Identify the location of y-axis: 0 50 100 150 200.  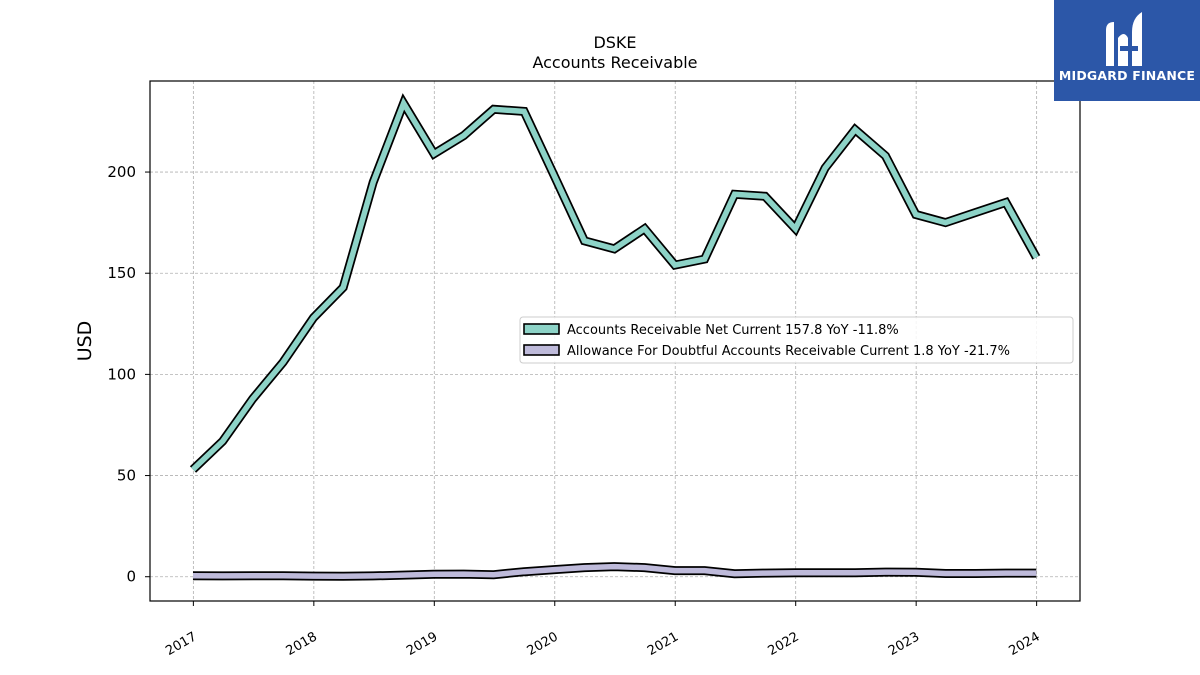
(128, 374).